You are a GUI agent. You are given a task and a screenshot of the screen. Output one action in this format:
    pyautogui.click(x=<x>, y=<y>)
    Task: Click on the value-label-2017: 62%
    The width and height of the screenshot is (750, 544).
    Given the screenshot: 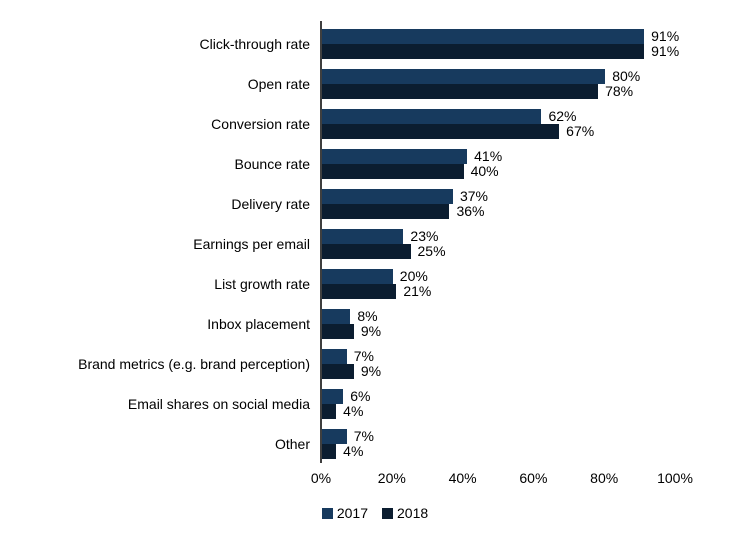 What is the action you would take?
    pyautogui.click(x=562, y=116)
    